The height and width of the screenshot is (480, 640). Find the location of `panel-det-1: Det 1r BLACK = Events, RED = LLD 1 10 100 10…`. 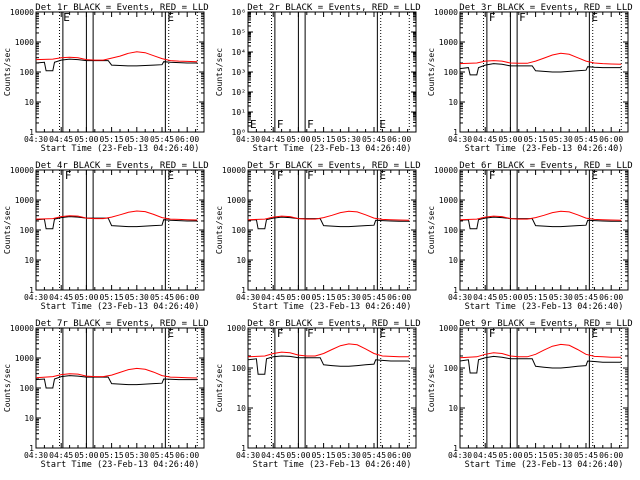

panel-det-1: Det 1r BLACK = Events, RED = LLD 1 10 100 10… is located at coordinates (106, 78).